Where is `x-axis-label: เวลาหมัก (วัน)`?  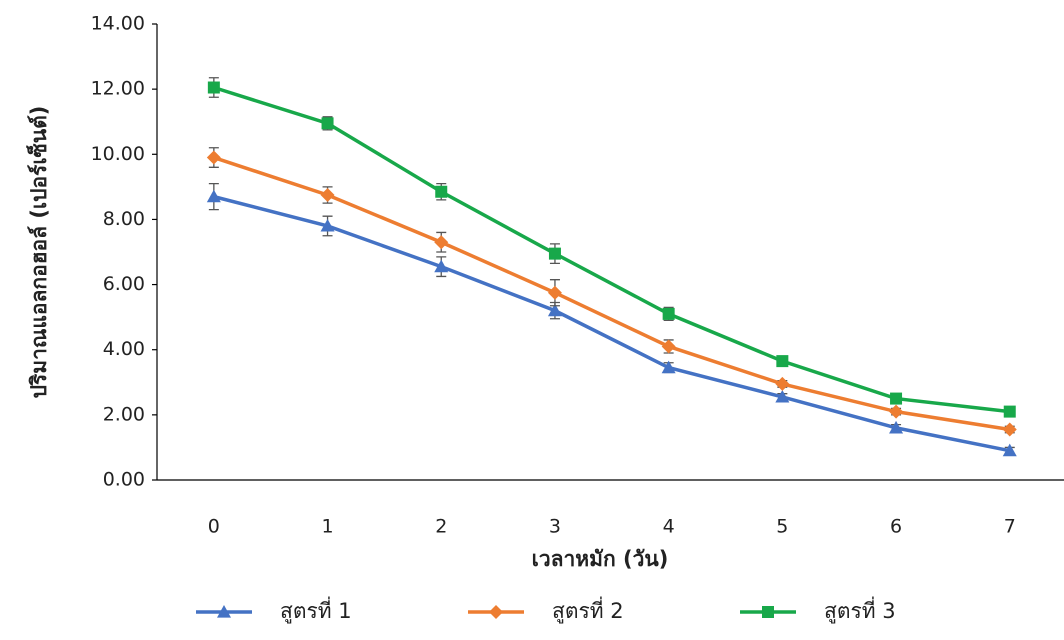 x-axis-label: เวลาหมัก (วัน) is located at coordinates (600, 559).